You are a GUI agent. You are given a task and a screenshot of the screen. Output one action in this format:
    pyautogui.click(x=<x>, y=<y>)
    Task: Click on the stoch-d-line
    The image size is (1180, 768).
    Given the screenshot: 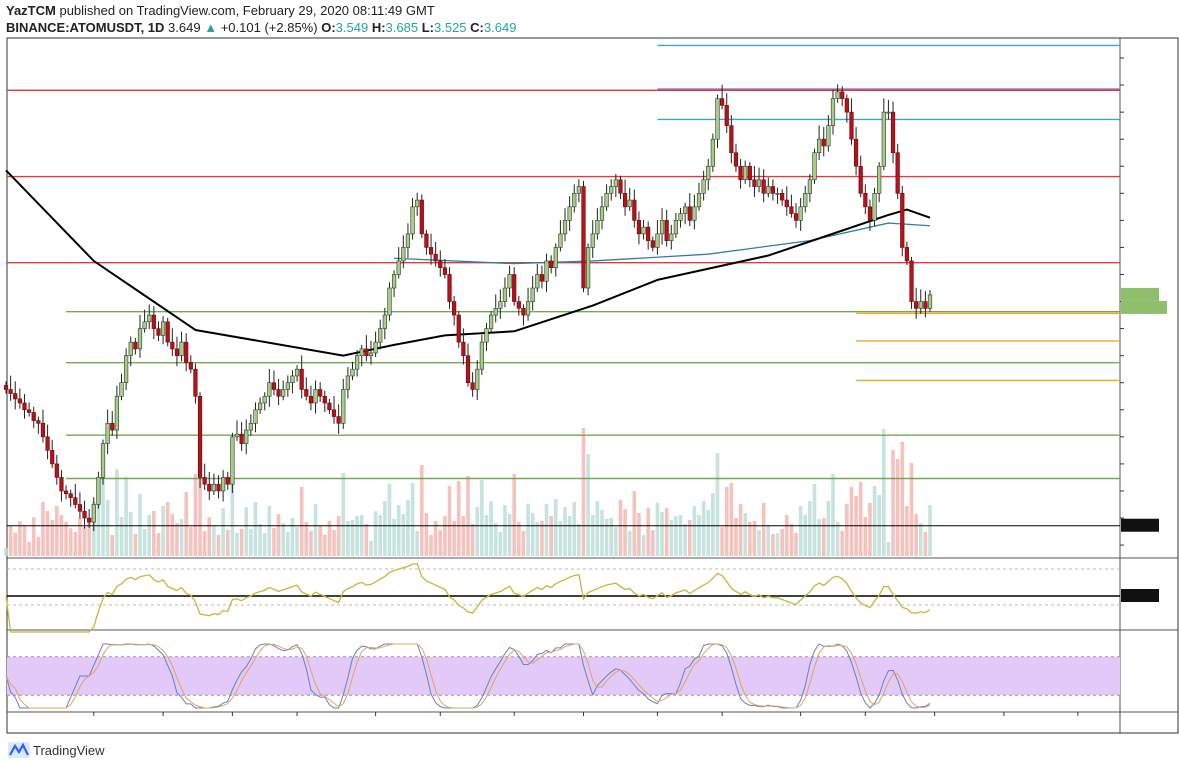 What is the action you would take?
    pyautogui.click(x=468, y=676)
    